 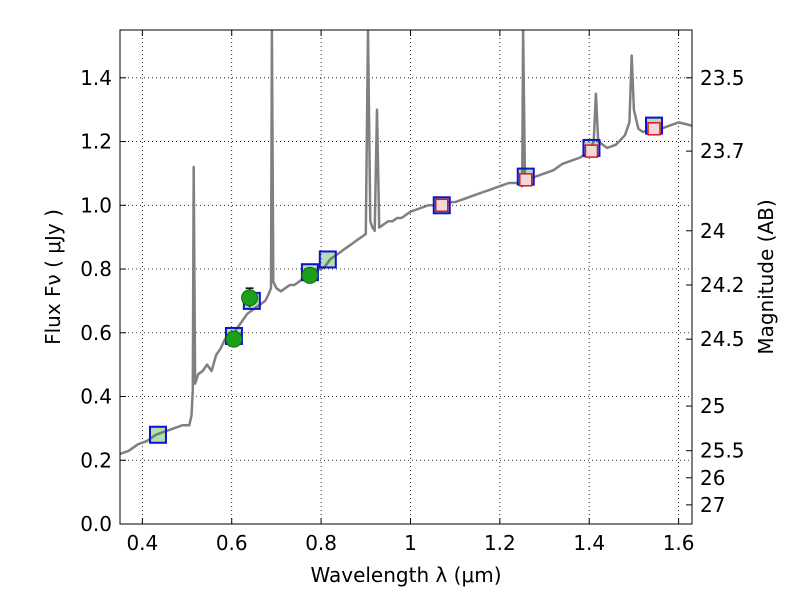 I want to click on x-axis-label: Wavelength λ (μm), so click(x=405, y=575).